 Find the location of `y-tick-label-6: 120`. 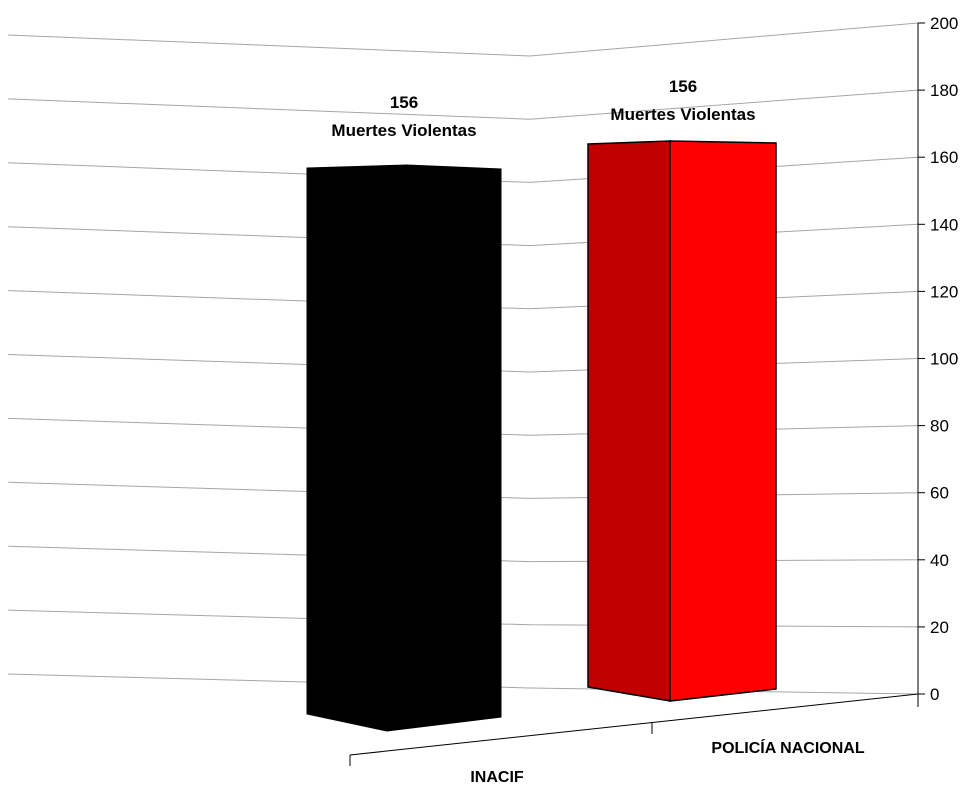

y-tick-label-6: 120 is located at coordinates (944, 291).